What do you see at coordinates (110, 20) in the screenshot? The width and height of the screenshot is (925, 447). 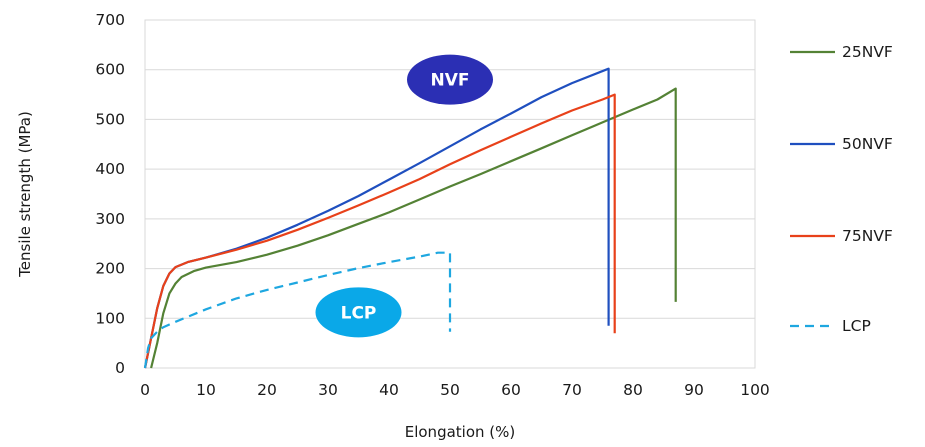 I see `y-tick-700: 700` at bounding box center [110, 20].